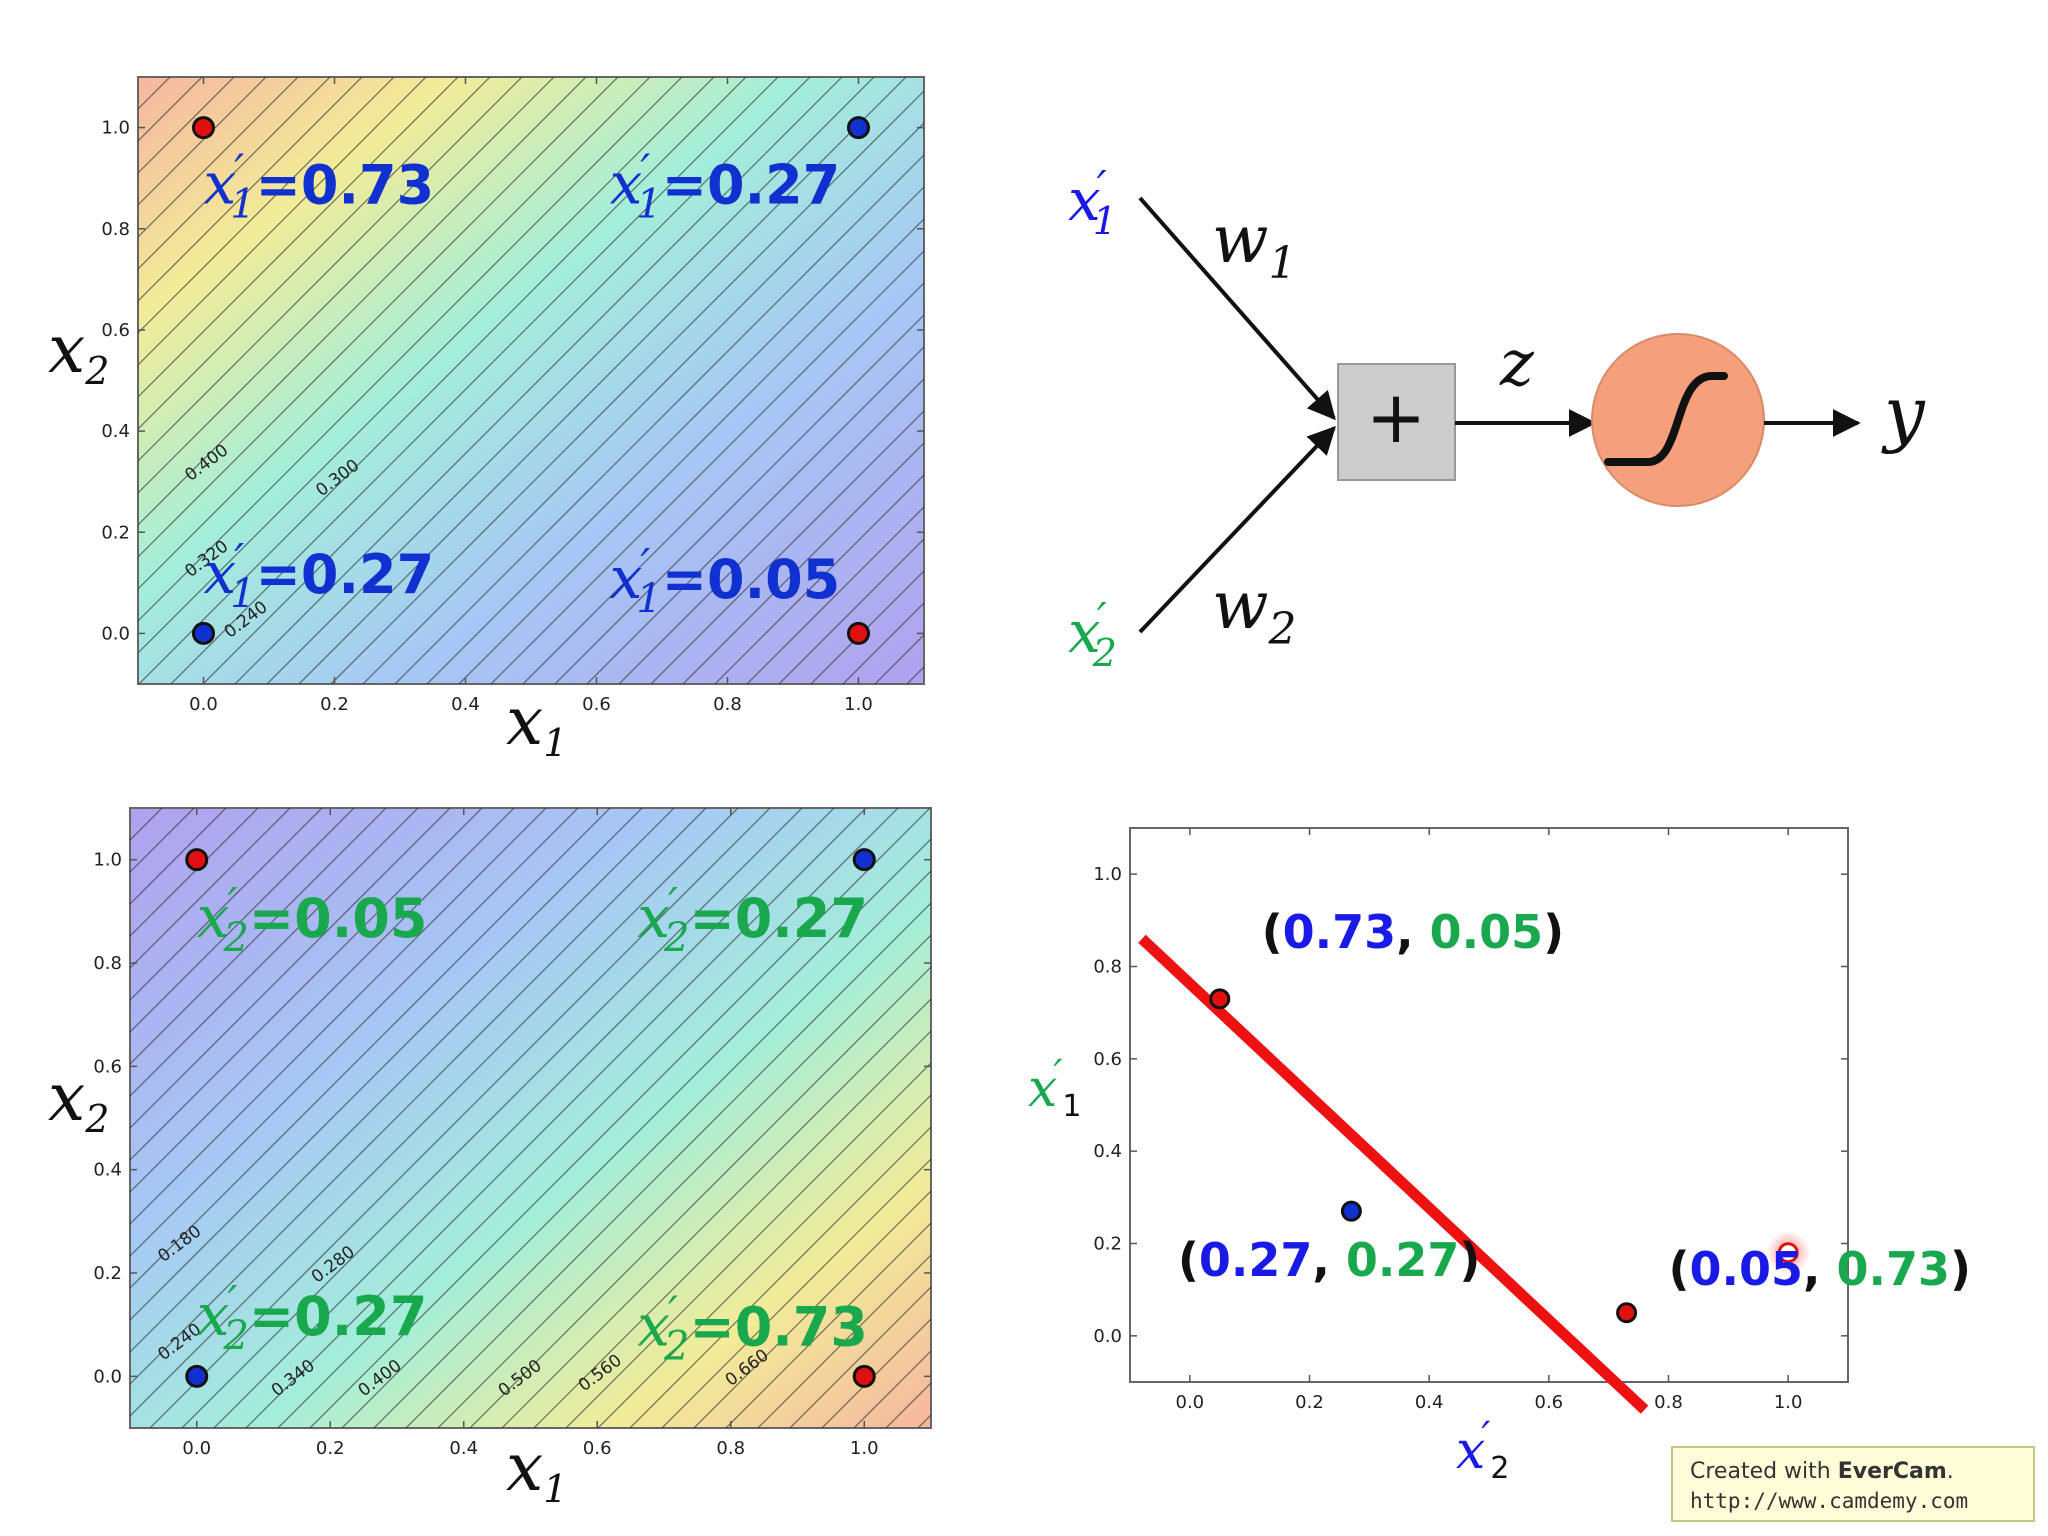 The height and width of the screenshot is (1536, 2048). What do you see at coordinates (1393, 1174) in the screenshot?
I see `decision-boundary-line` at bounding box center [1393, 1174].